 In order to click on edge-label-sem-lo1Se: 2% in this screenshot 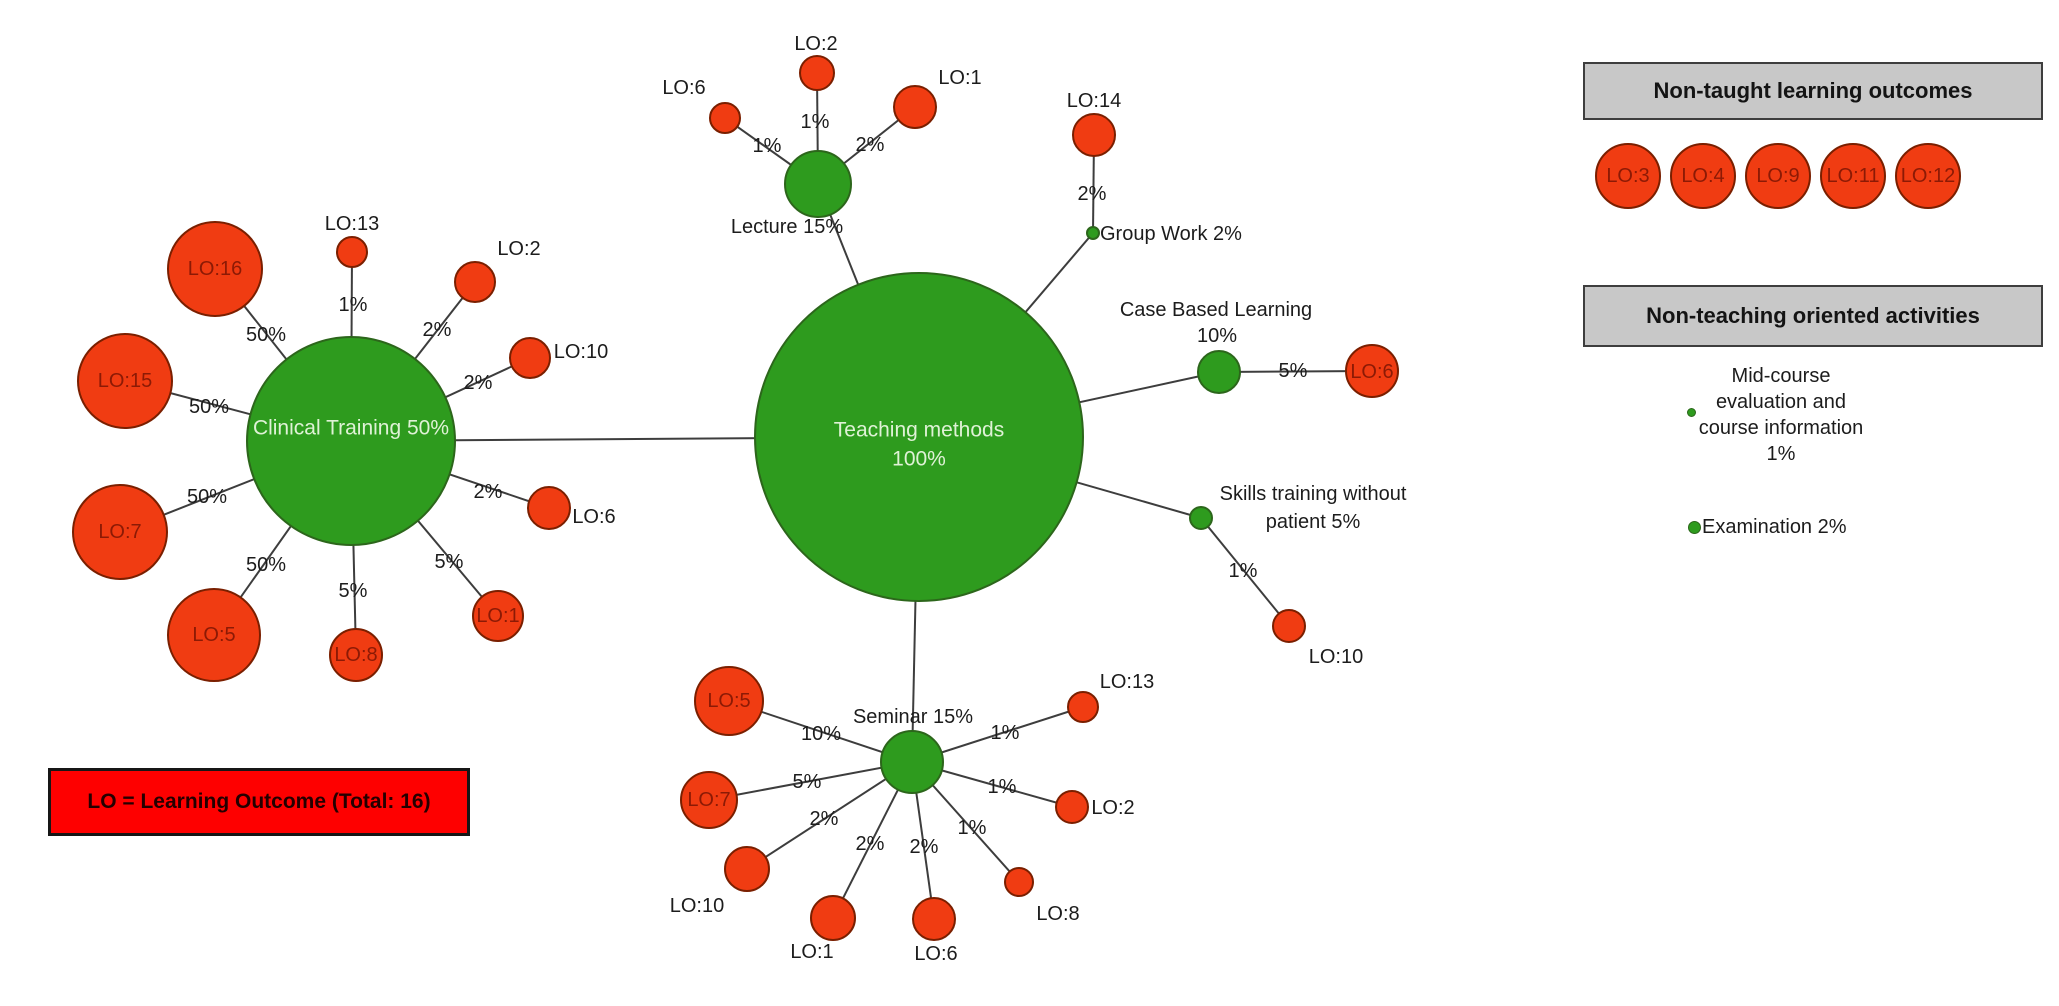, I will do `click(870, 844)`.